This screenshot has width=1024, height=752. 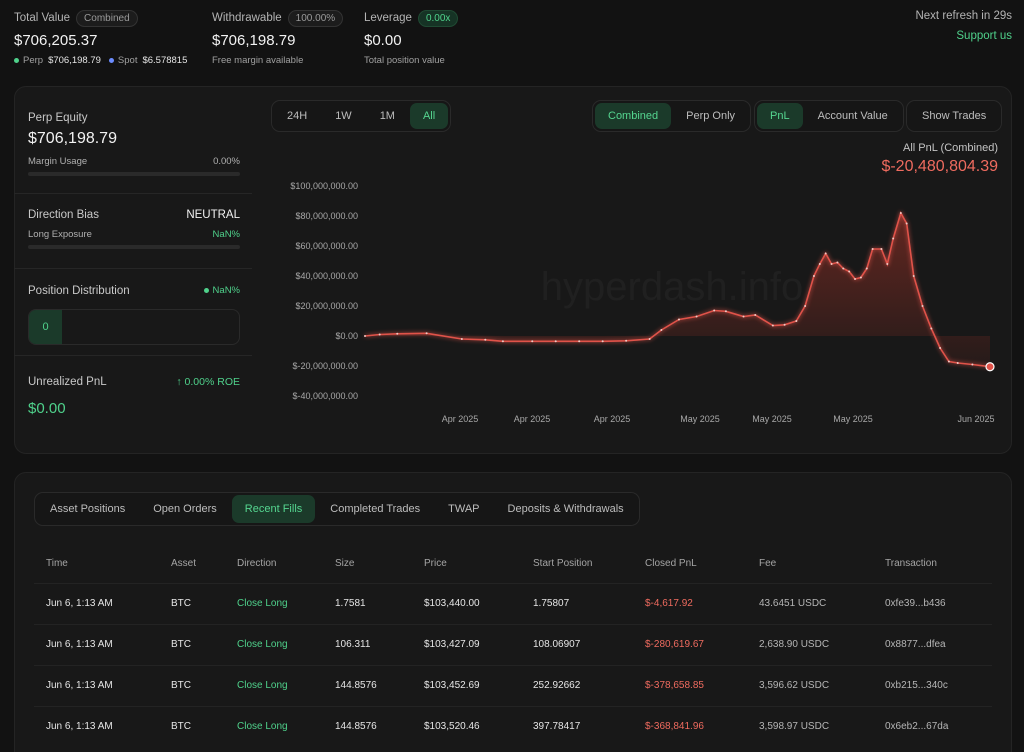 What do you see at coordinates (226, 234) in the screenshot?
I see `long-exposure-value: NaN%` at bounding box center [226, 234].